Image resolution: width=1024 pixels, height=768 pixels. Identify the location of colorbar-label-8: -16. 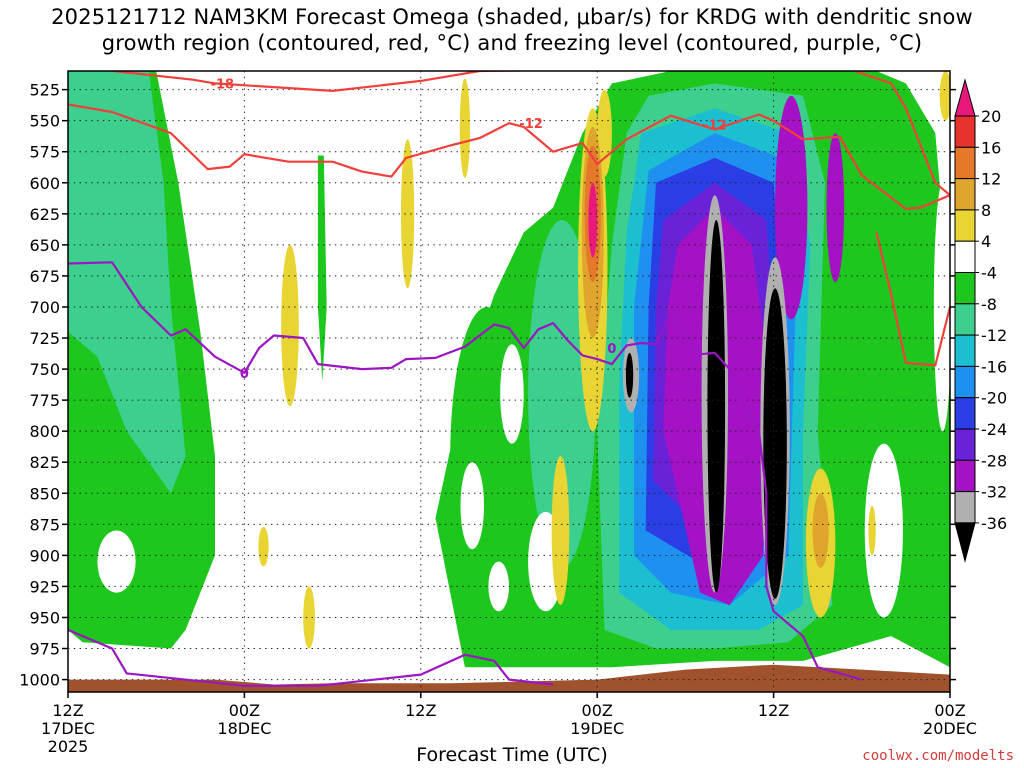
(994, 366).